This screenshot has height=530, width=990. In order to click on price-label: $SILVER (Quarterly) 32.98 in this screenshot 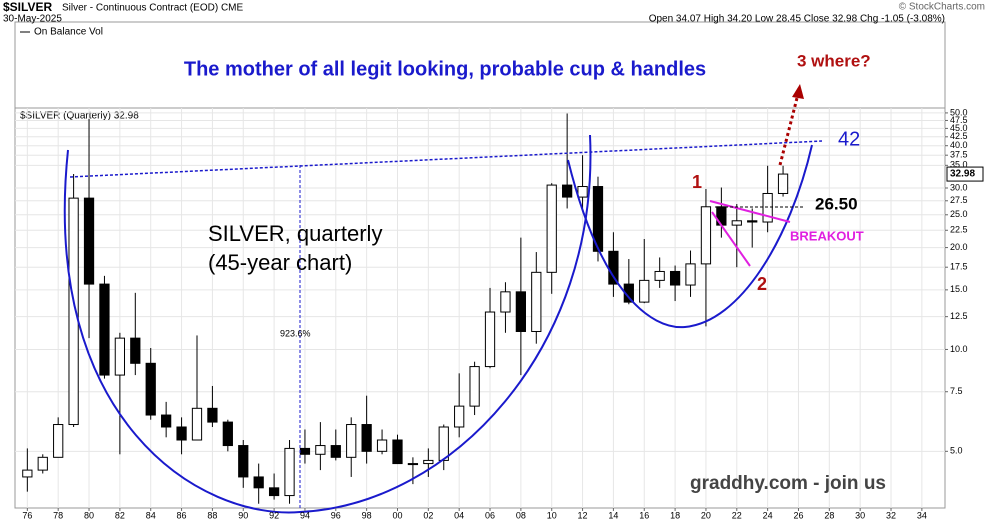, I will do `click(79, 116)`.